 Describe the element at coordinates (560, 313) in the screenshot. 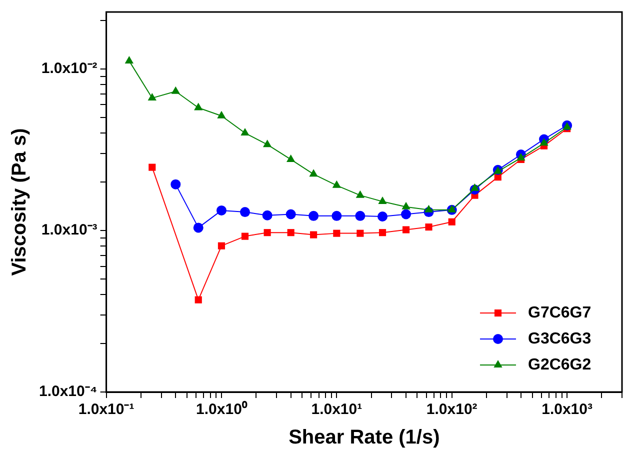

I see `legend-label: G7C6G7` at that location.